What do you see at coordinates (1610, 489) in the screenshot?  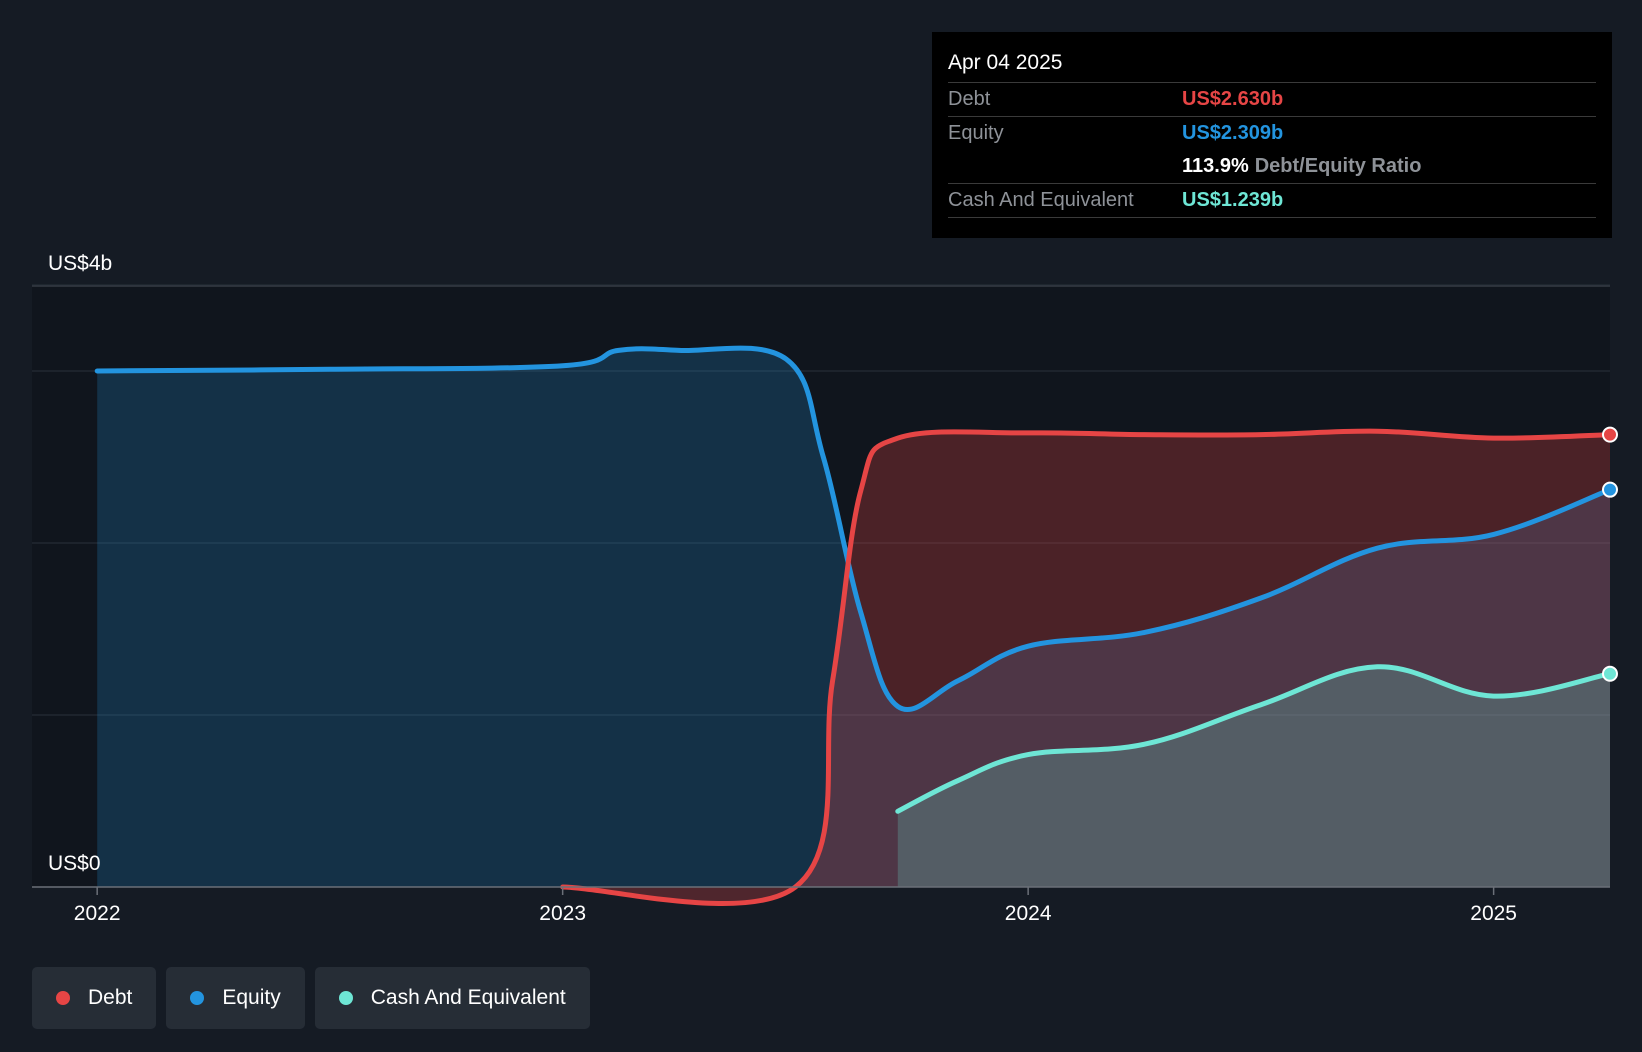 I see `endpoint-equity` at bounding box center [1610, 489].